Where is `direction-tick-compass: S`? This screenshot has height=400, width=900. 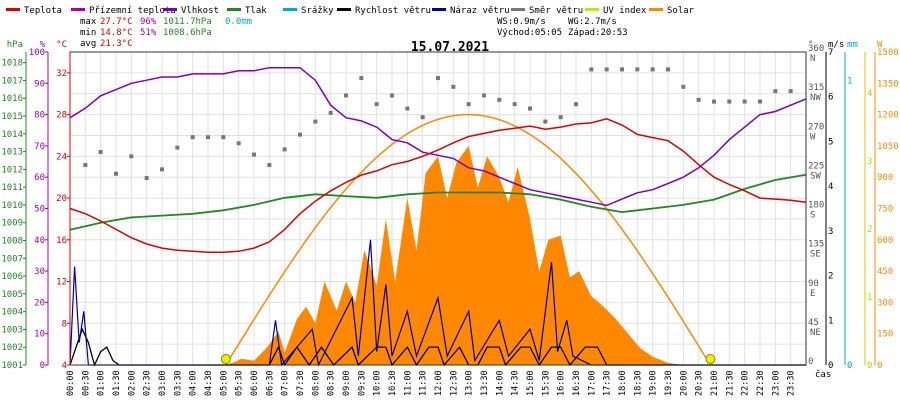
direction-tick-compass: S is located at coordinates (812, 216).